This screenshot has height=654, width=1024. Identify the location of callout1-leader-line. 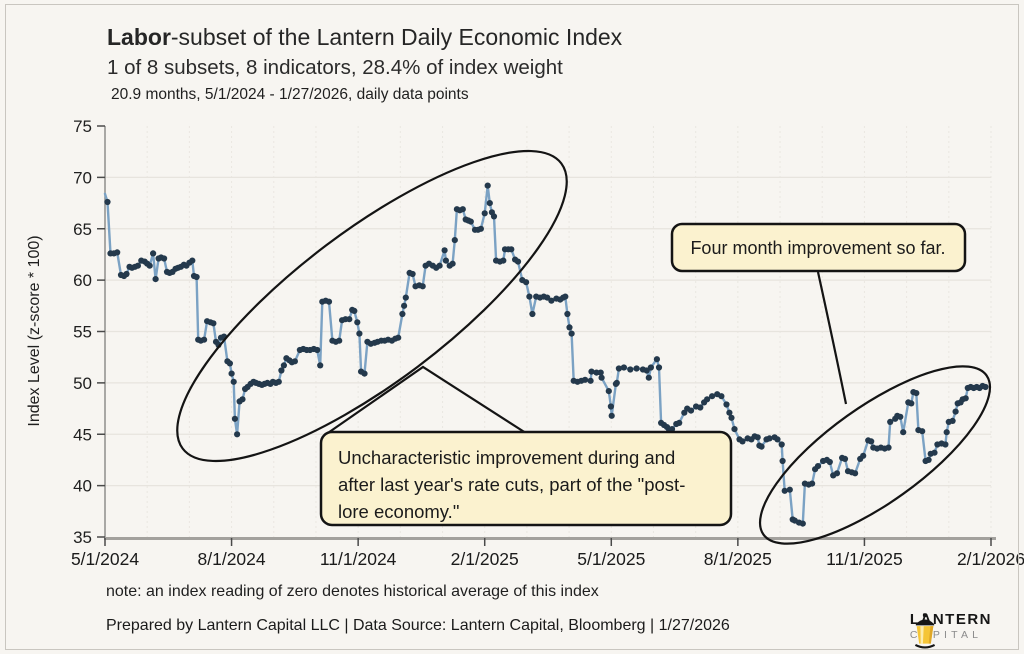
(832, 338).